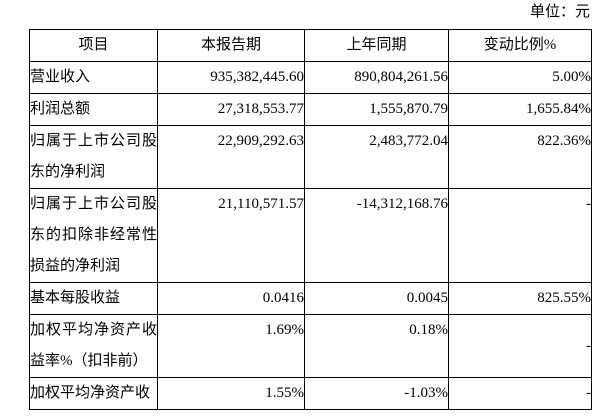 The height and width of the screenshot is (417, 601). I want to click on prior-period-cell: 0.18%, so click(376, 346).